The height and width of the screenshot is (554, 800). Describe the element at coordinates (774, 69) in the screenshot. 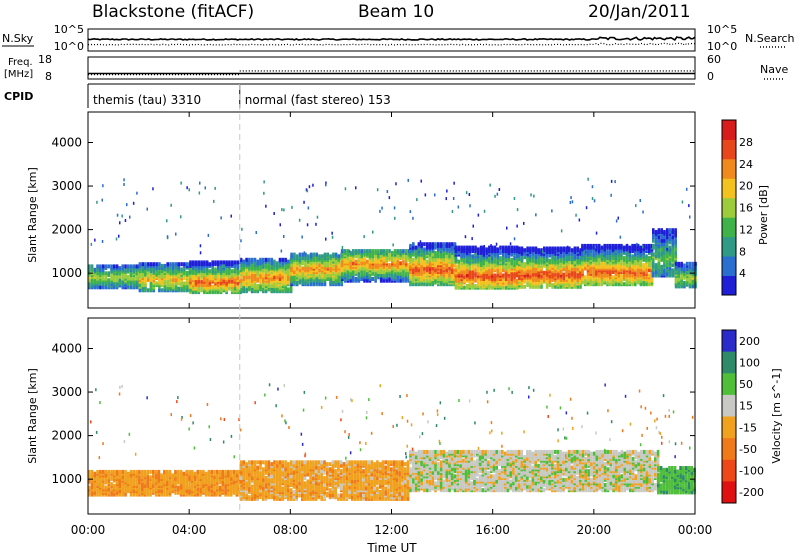

I see `nave-right-label: Nave` at that location.